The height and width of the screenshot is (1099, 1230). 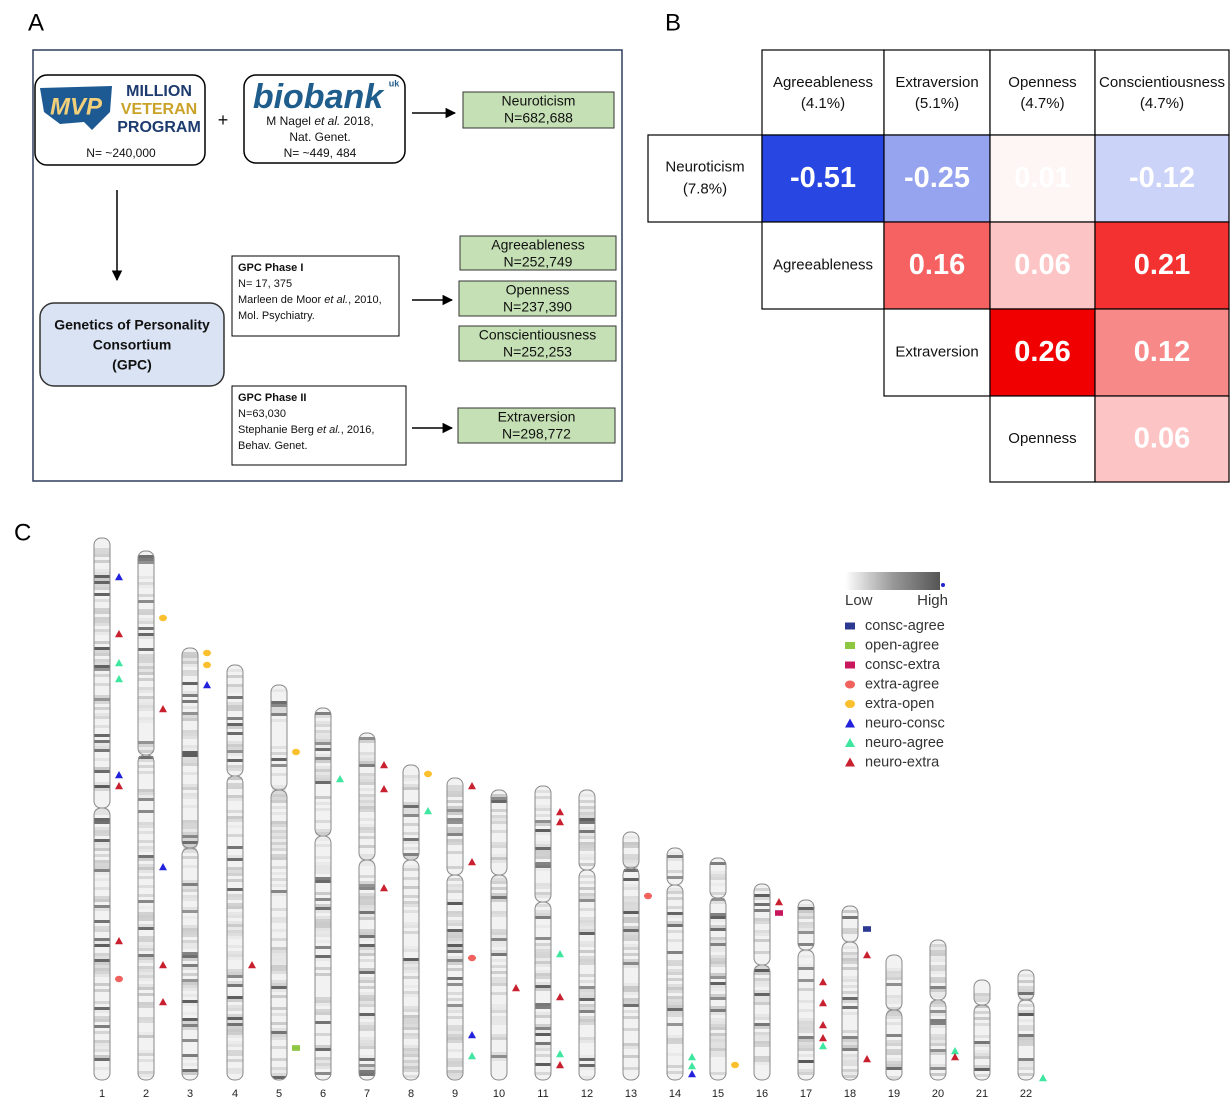 I want to click on label: Genetics of Personality, so click(x=132, y=325).